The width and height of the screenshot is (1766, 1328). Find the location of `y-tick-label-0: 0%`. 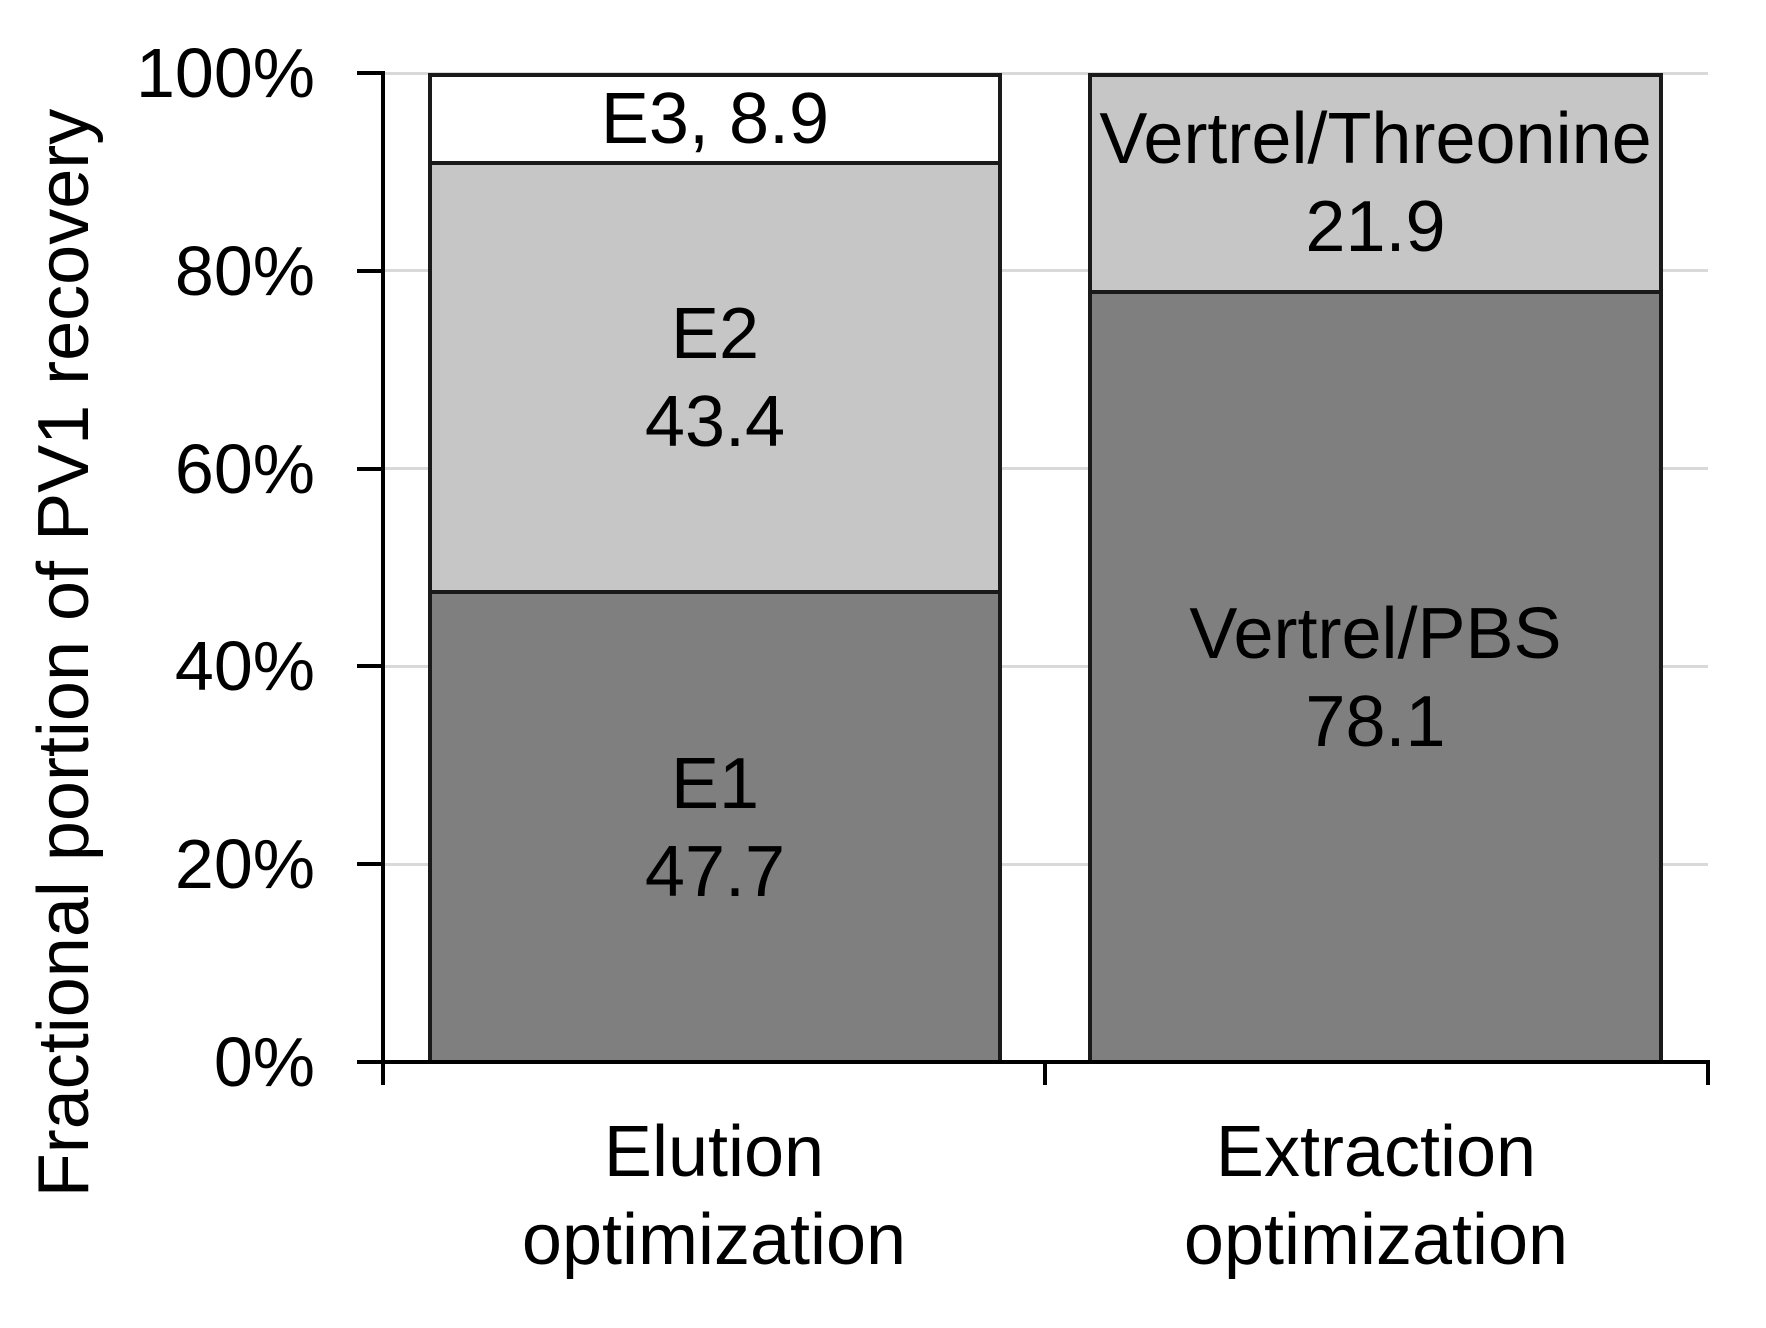

y-tick-label-0: 0% is located at coordinates (264, 1062).